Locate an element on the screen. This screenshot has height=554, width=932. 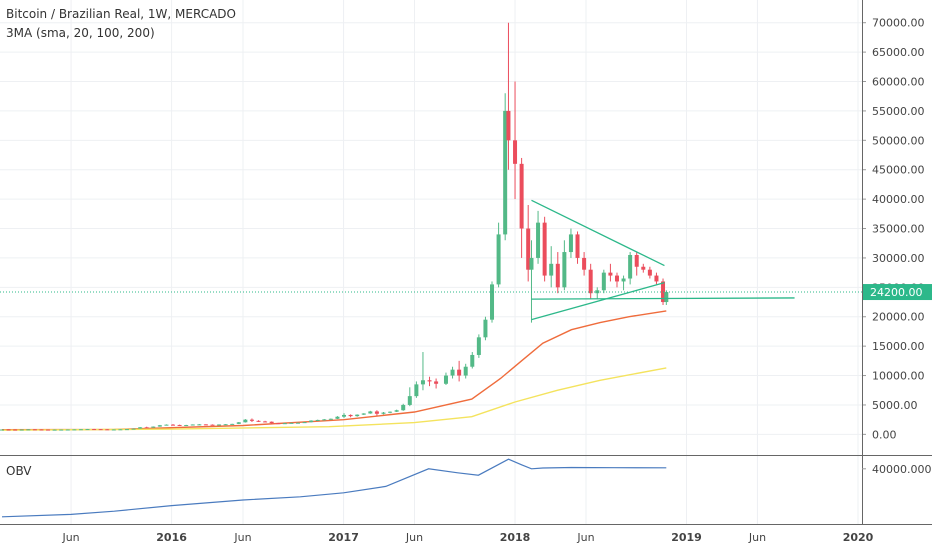
y-tick-label: 70000.00 is located at coordinates (898, 23).